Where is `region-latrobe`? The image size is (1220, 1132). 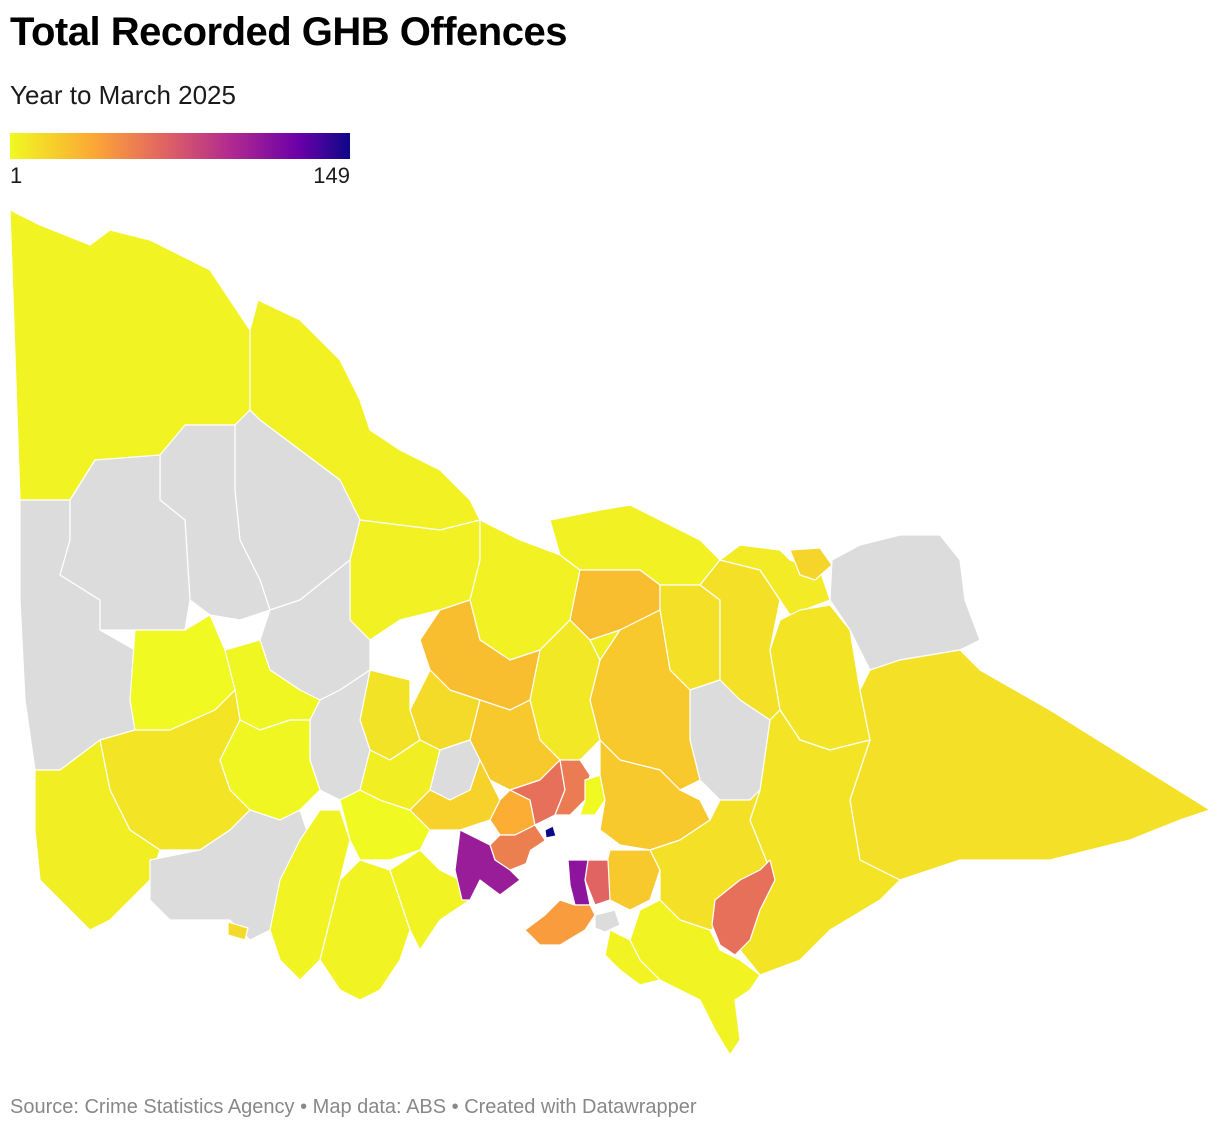 region-latrobe is located at coordinates (743, 907).